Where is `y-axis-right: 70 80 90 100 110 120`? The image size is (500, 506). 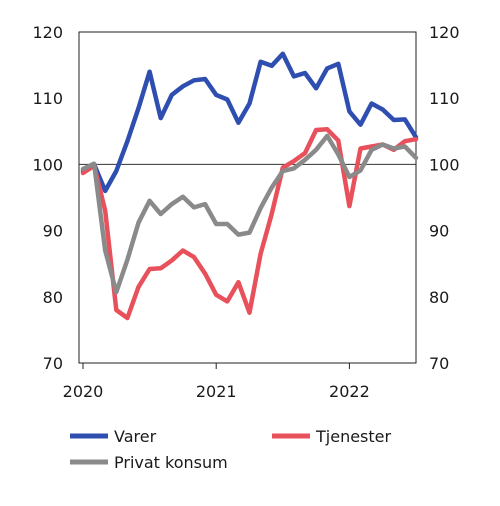 y-axis-right: 70 80 90 100 110 120 is located at coordinates (444, 198).